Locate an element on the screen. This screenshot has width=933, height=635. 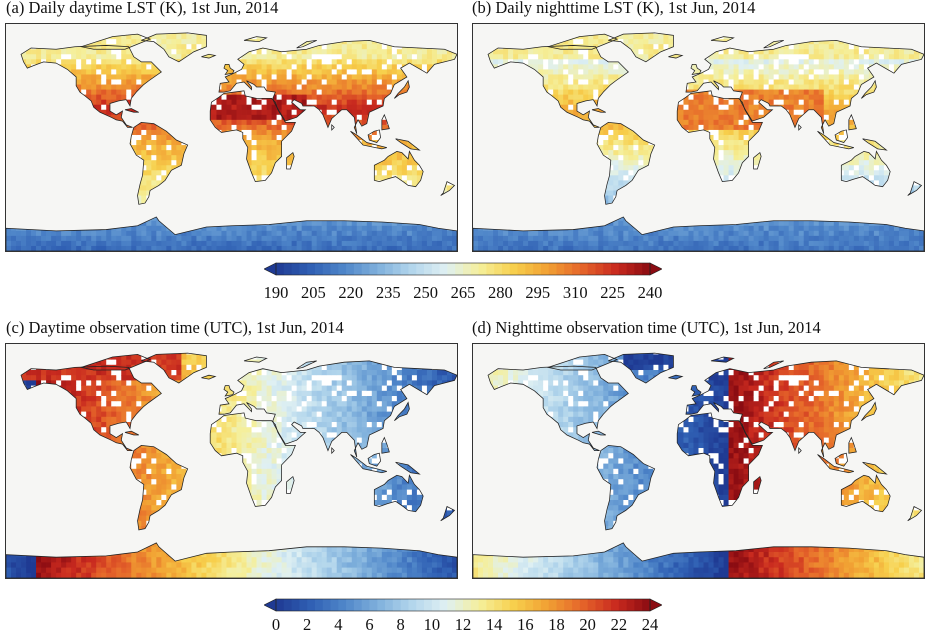
colorbar-frame is located at coordinates (463, 605).